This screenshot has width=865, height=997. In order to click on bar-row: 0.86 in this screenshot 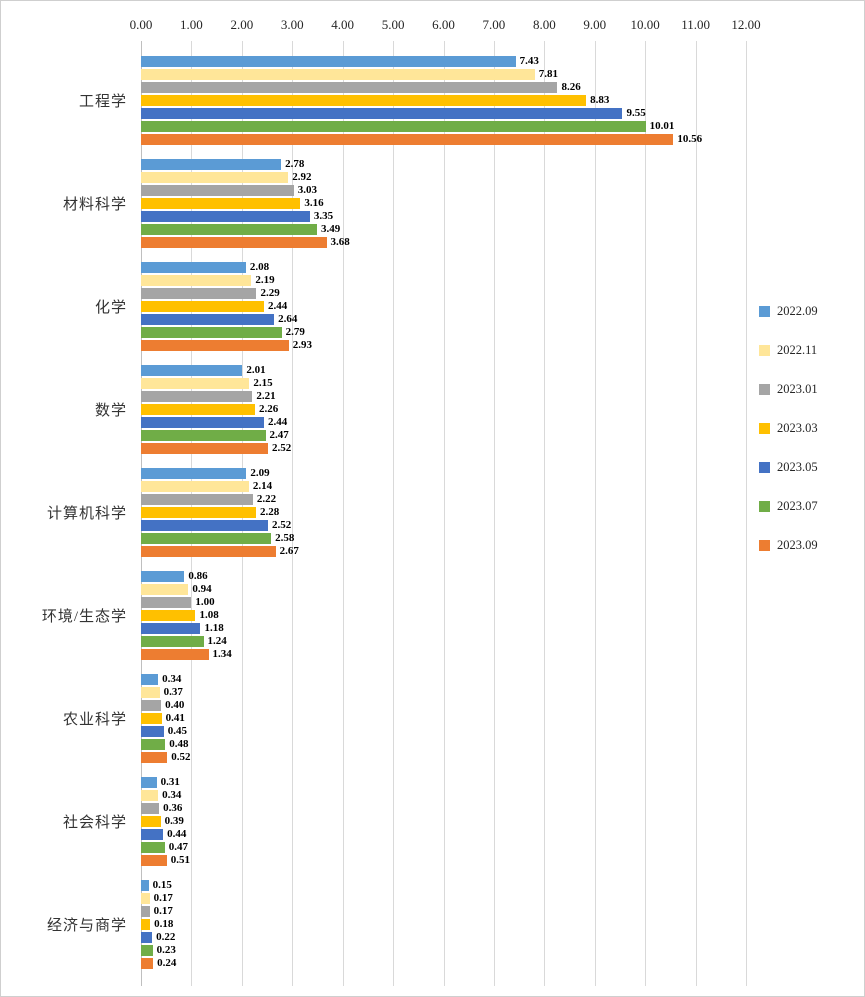, I will do `click(186, 576)`.